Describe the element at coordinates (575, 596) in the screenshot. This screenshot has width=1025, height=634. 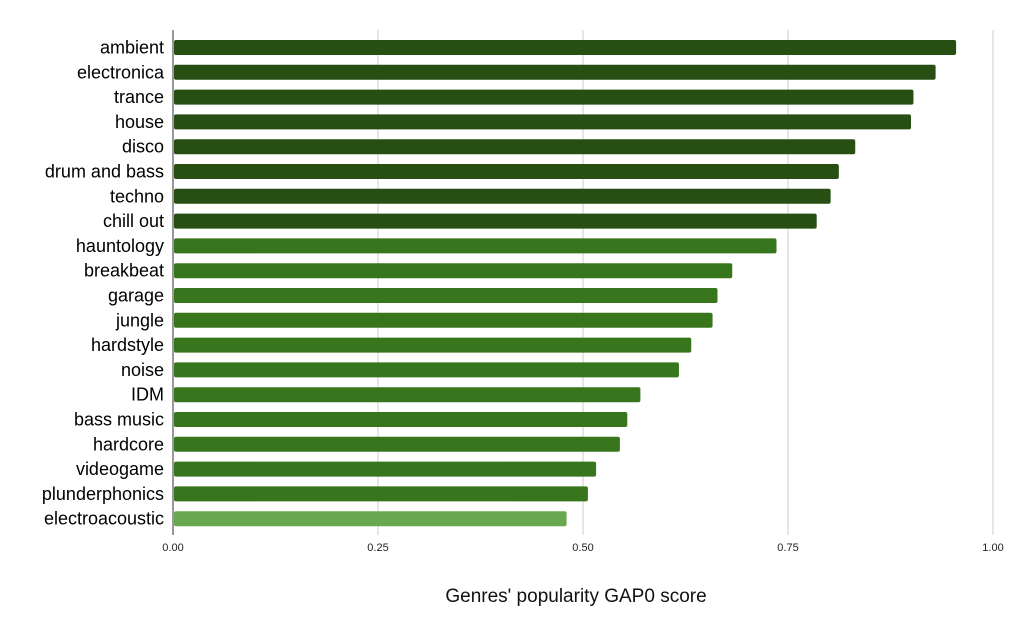
I see `x-axis-title: Genres' popularity GAP0 score` at that location.